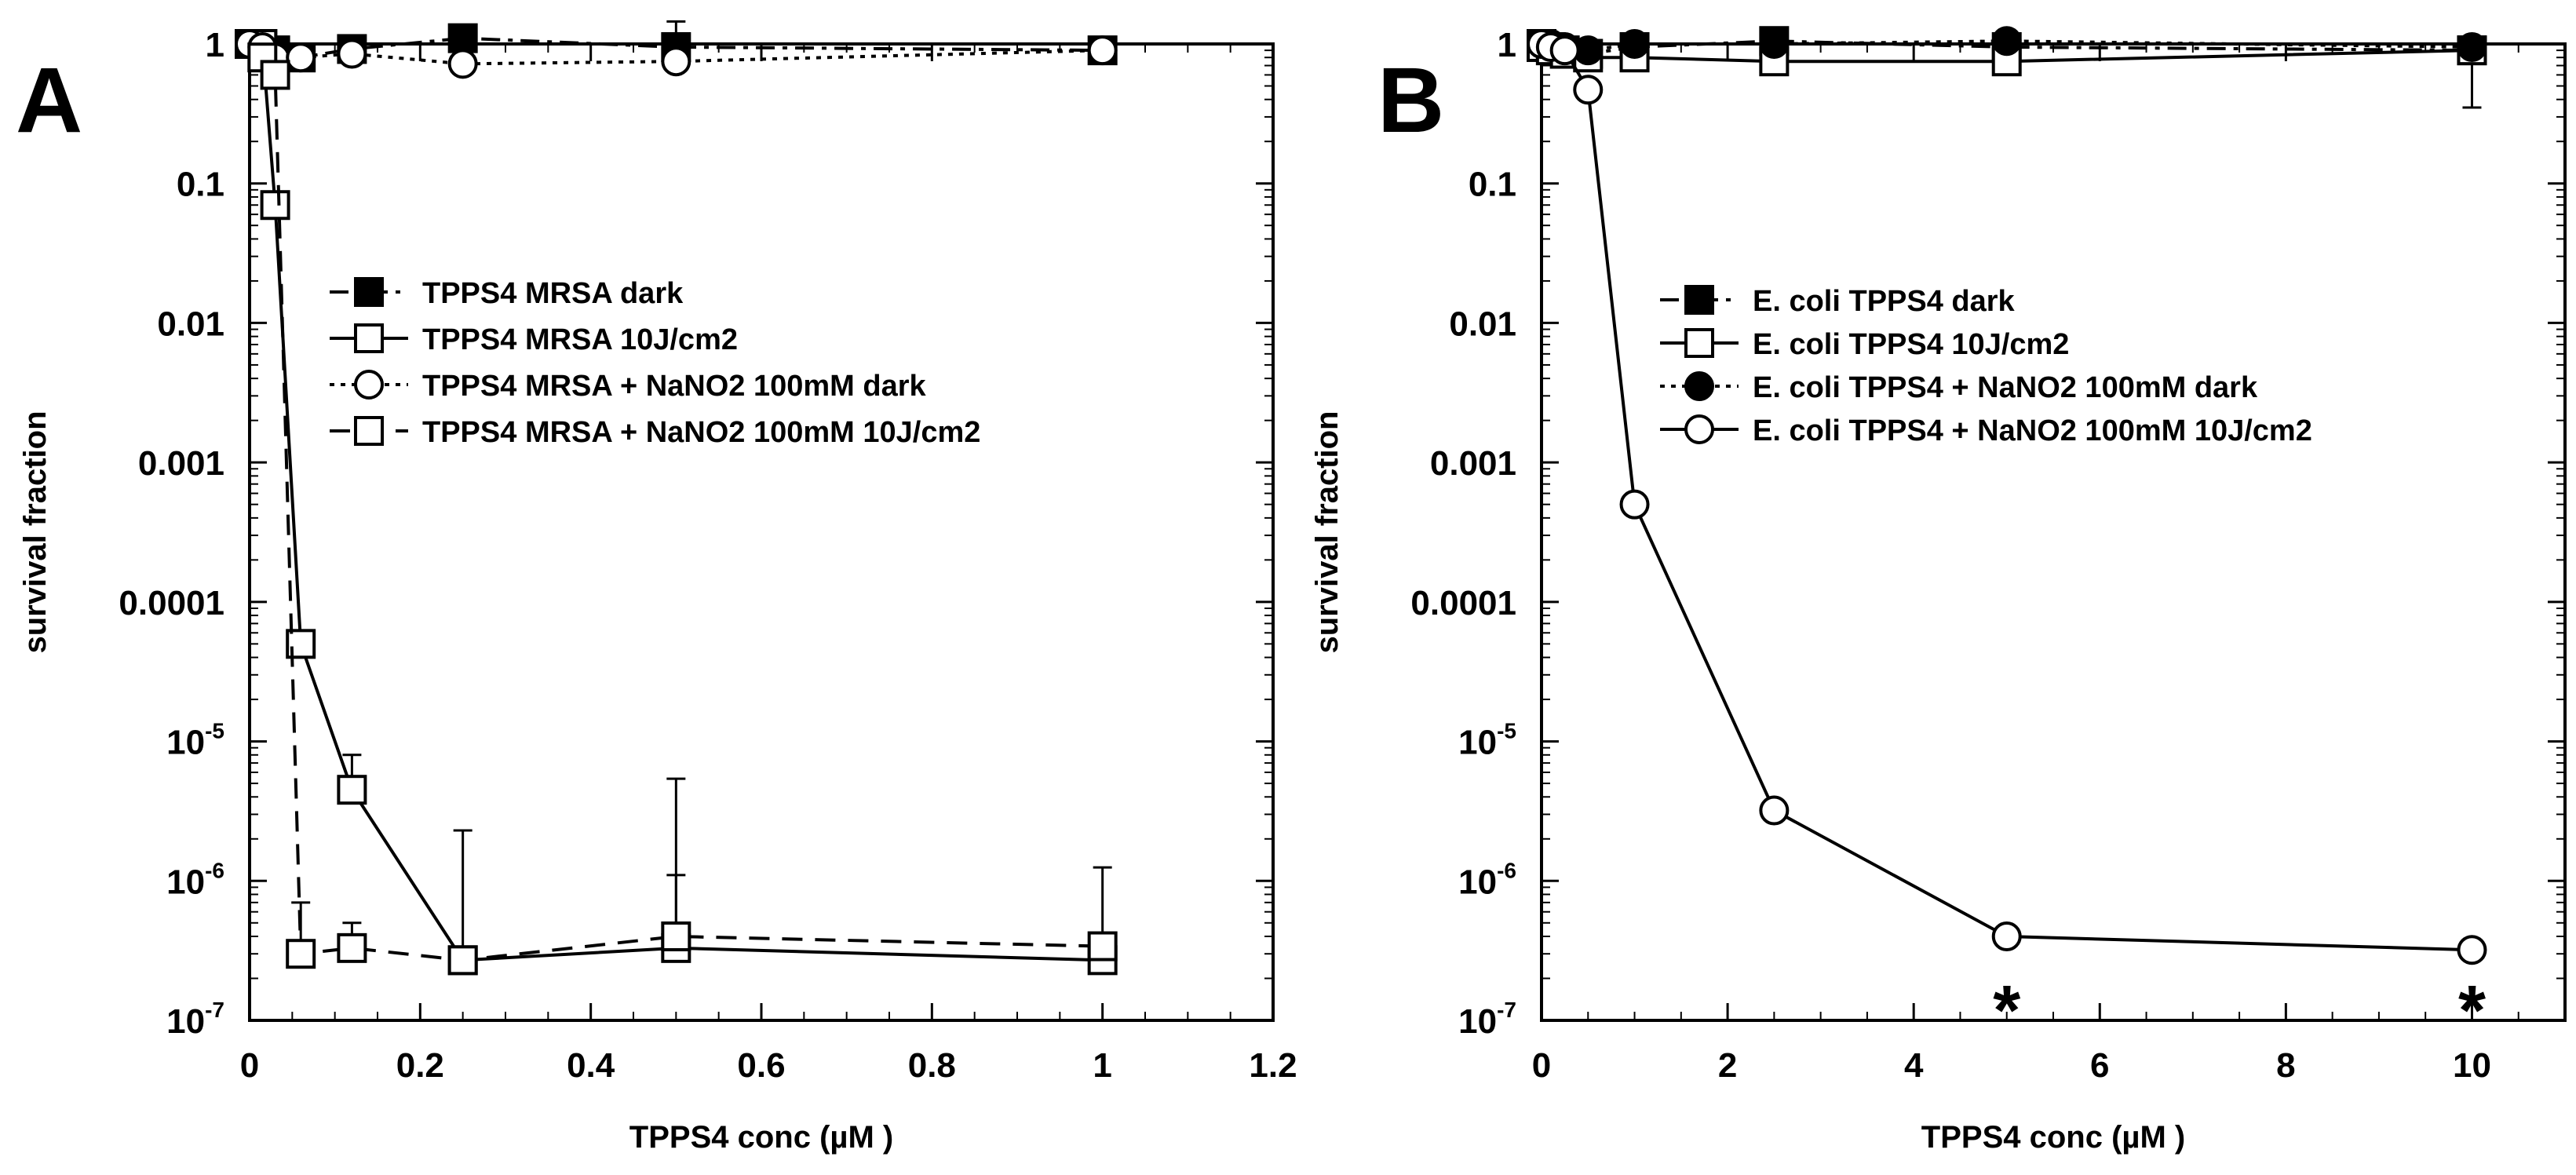 This screenshot has height=1175, width=2576. I want to click on legend-entry: E. coli TPPS4 + NaNO2 100mM dark, so click(1959, 387).